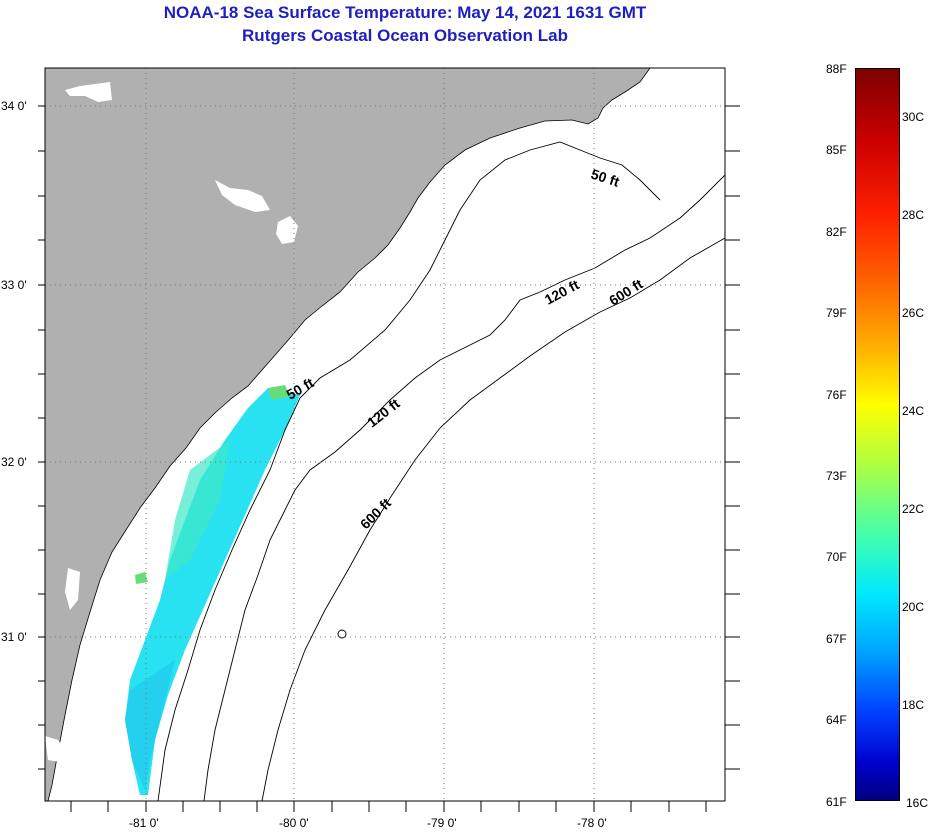 The width and height of the screenshot is (936, 832). I want to click on colorbar-c-label: 18C, so click(913, 705).